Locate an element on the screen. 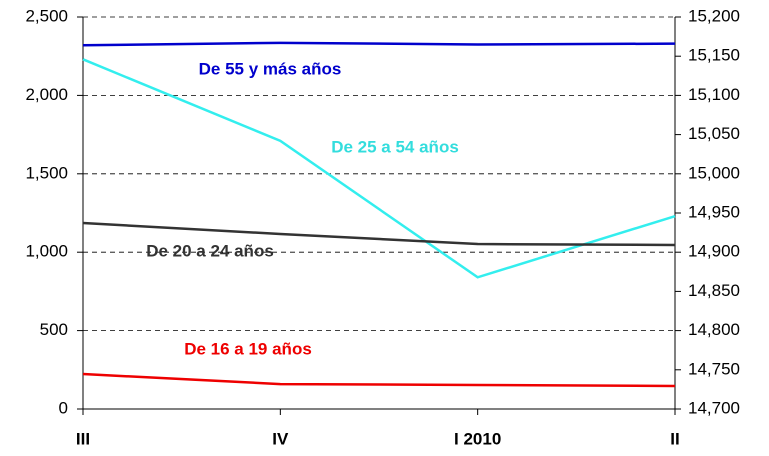 Image resolution: width=769 pixels, height=456 pixels. x-tick-label: III is located at coordinates (83, 438).